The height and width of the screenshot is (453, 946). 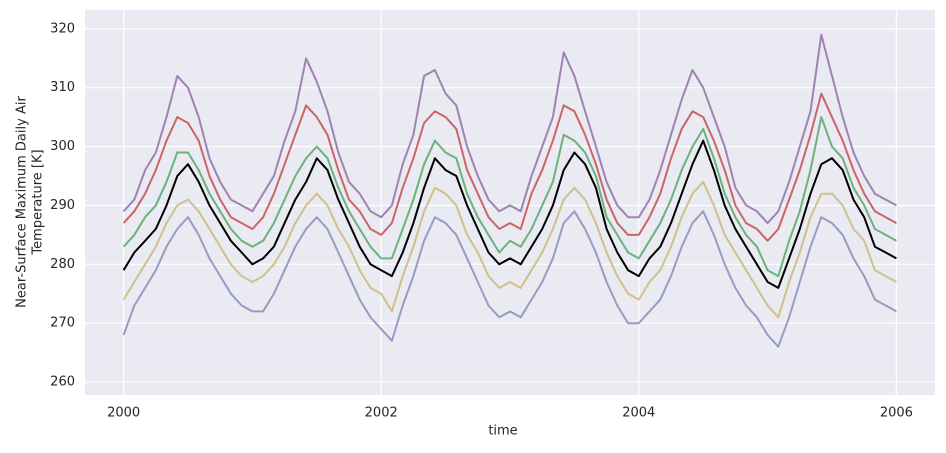 I want to click on x-tick-label: 2002, so click(x=381, y=413).